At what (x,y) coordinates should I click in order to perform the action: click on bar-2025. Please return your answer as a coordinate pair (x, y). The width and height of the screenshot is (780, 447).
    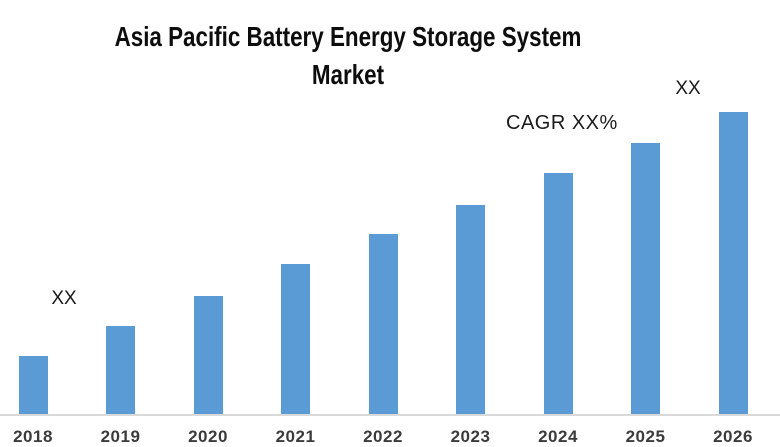
    Looking at the image, I should click on (645, 278).